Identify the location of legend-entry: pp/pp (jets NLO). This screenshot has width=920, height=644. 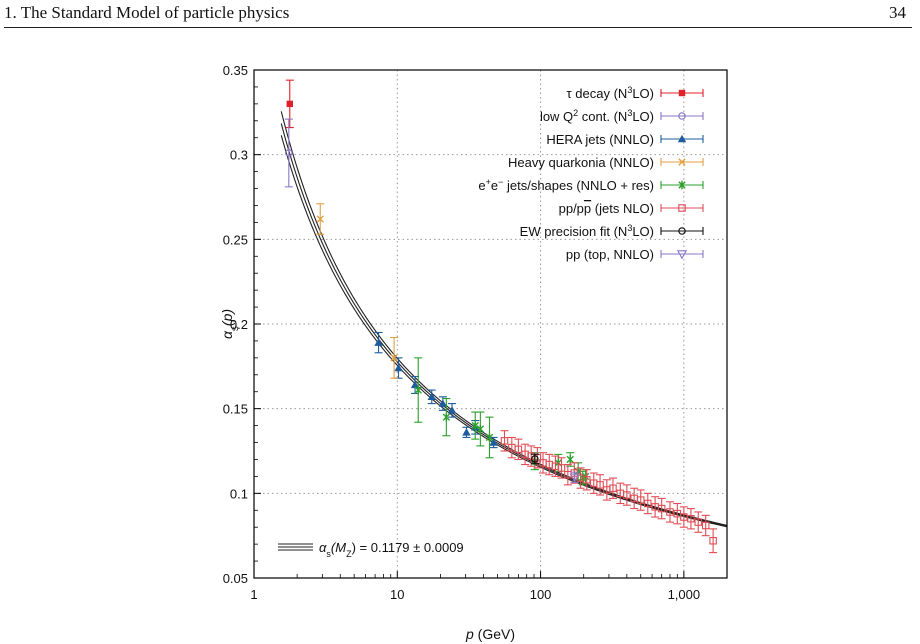
(631, 208).